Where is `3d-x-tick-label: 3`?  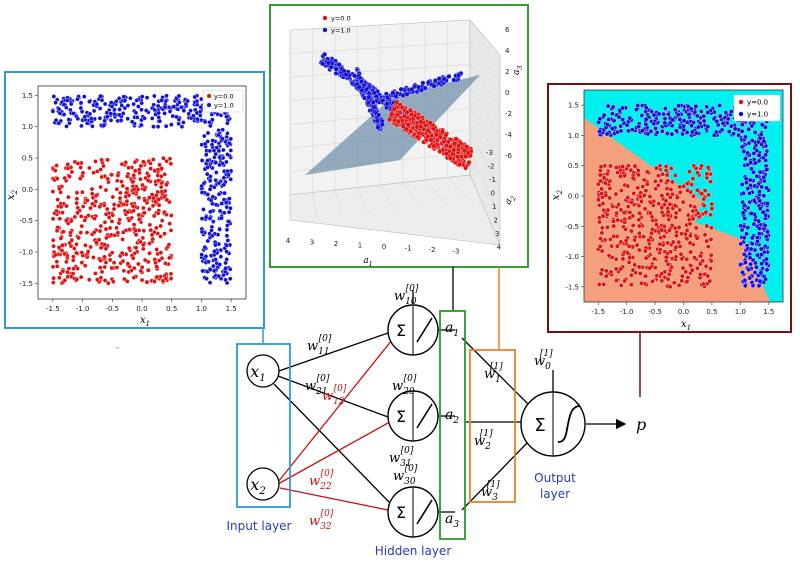
3d-x-tick-label: 3 is located at coordinates (312, 243).